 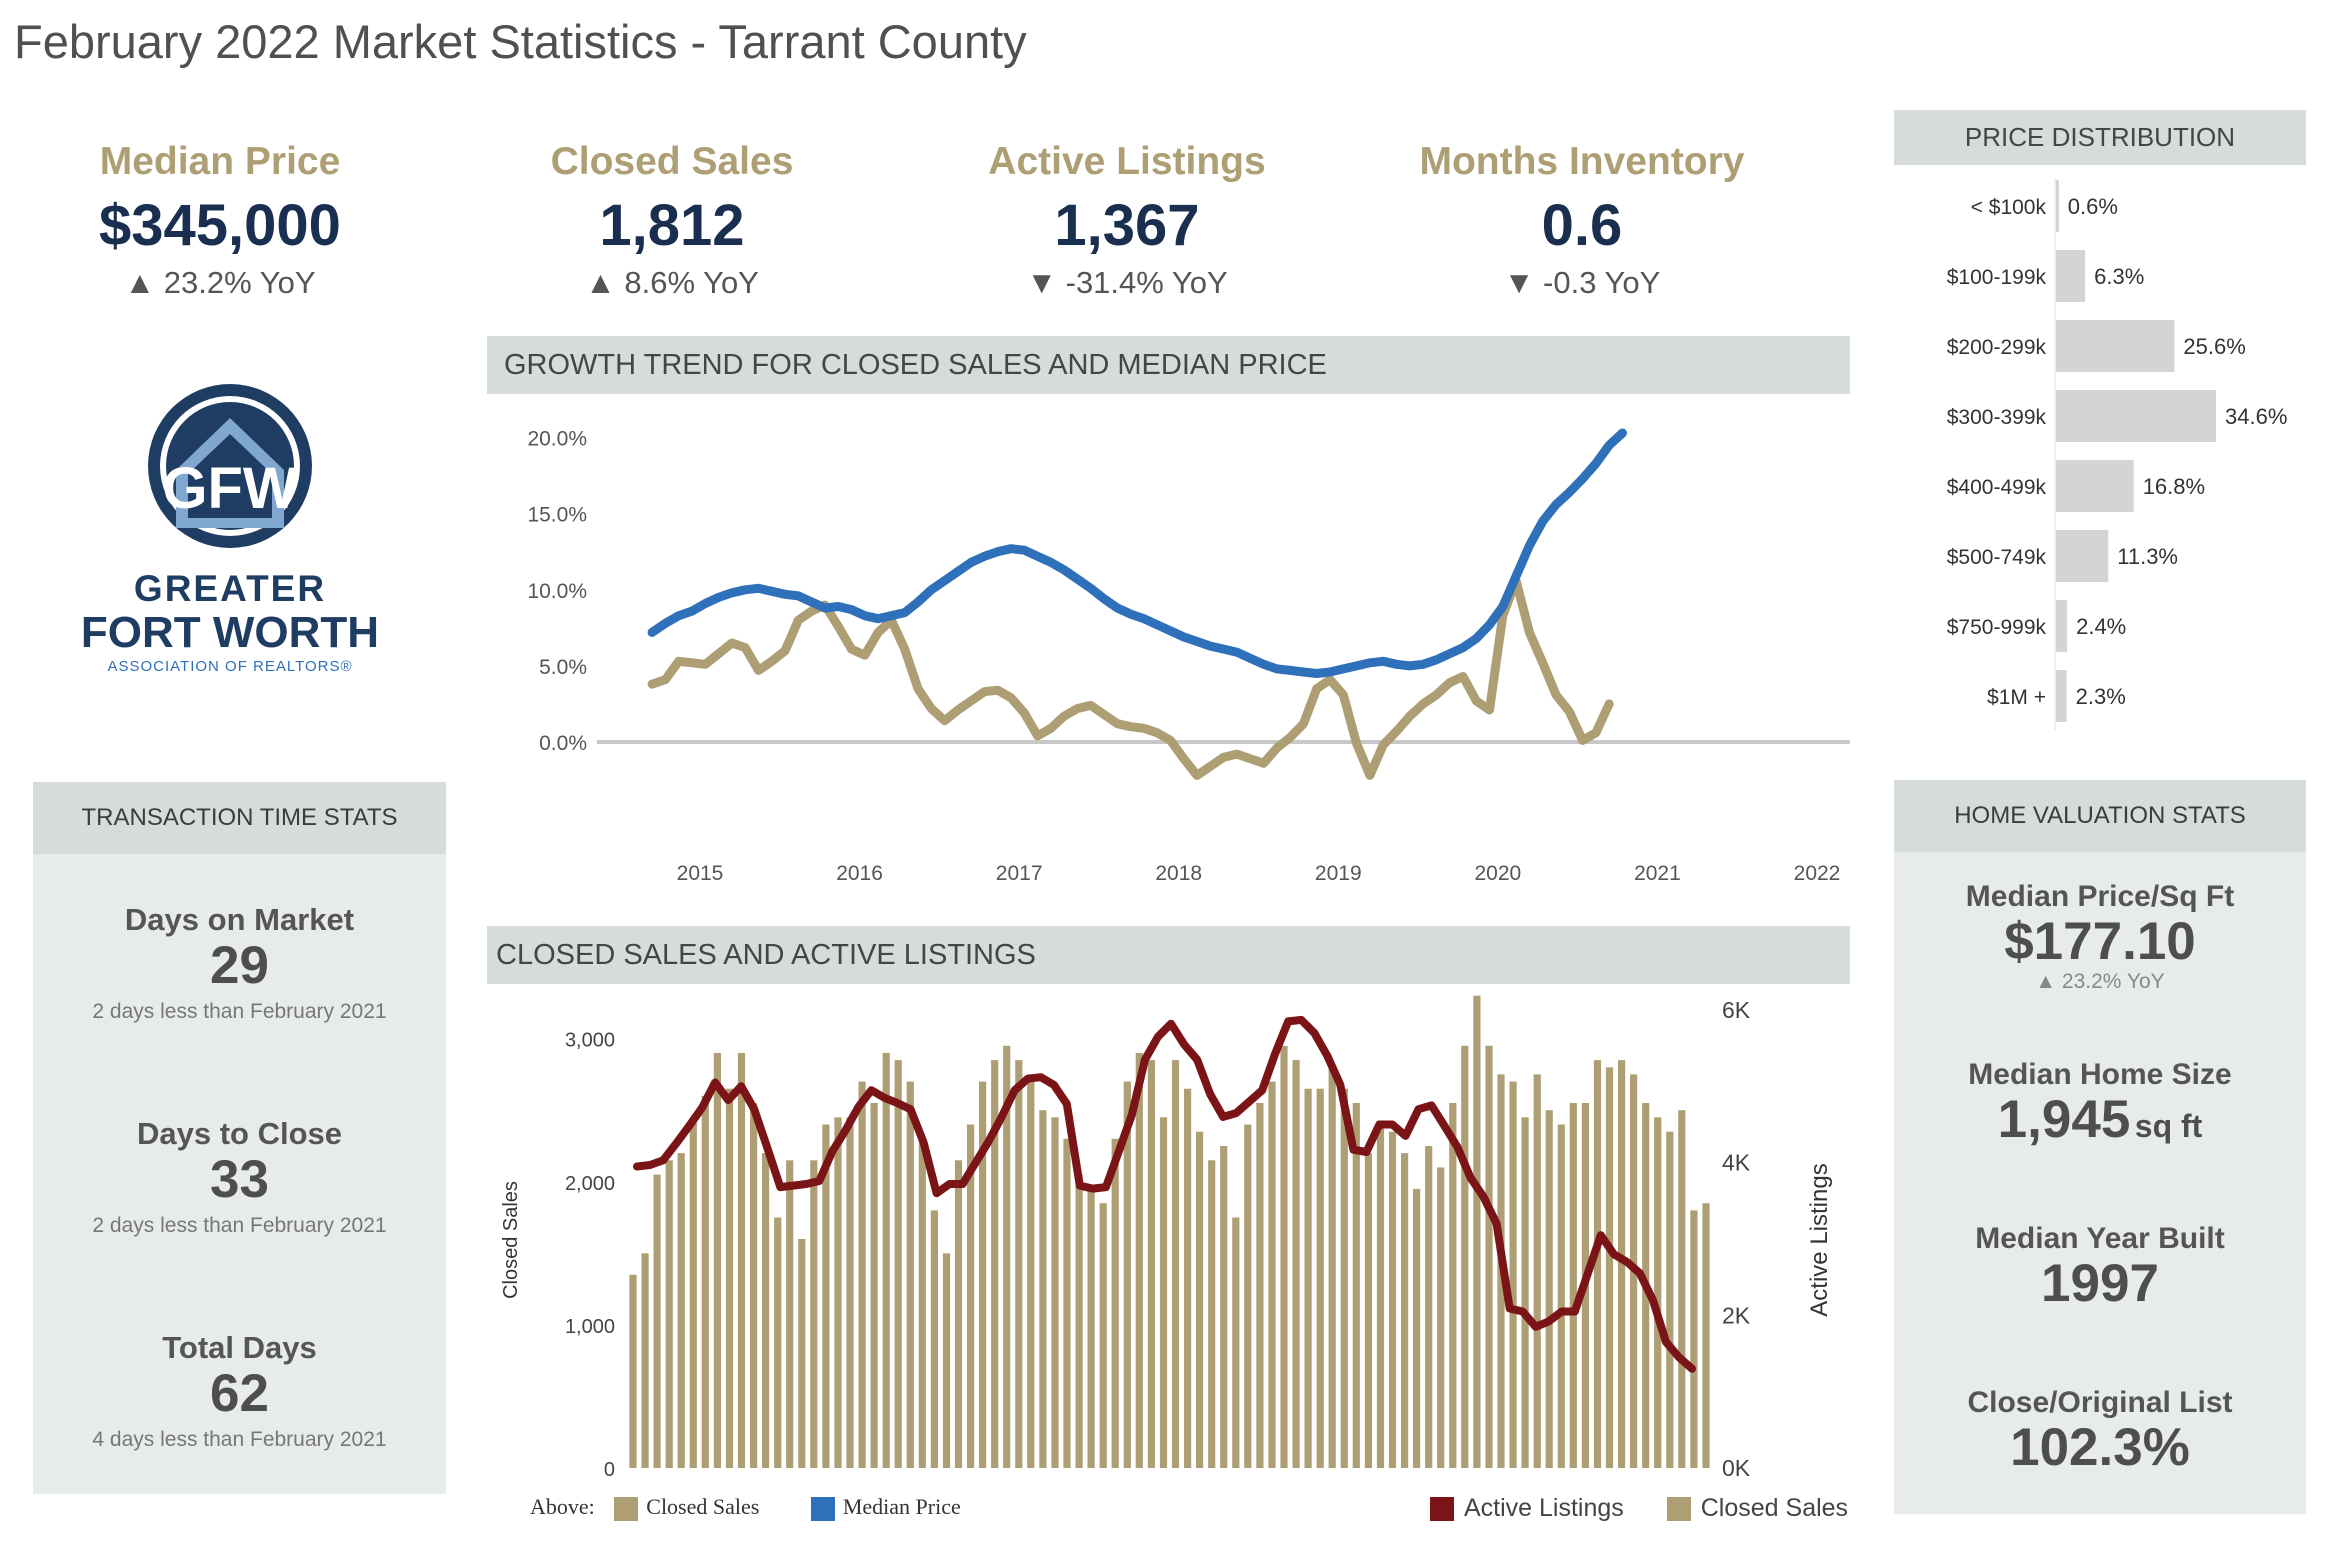 I want to click on x-tick-label: 2020, so click(x=1497, y=873).